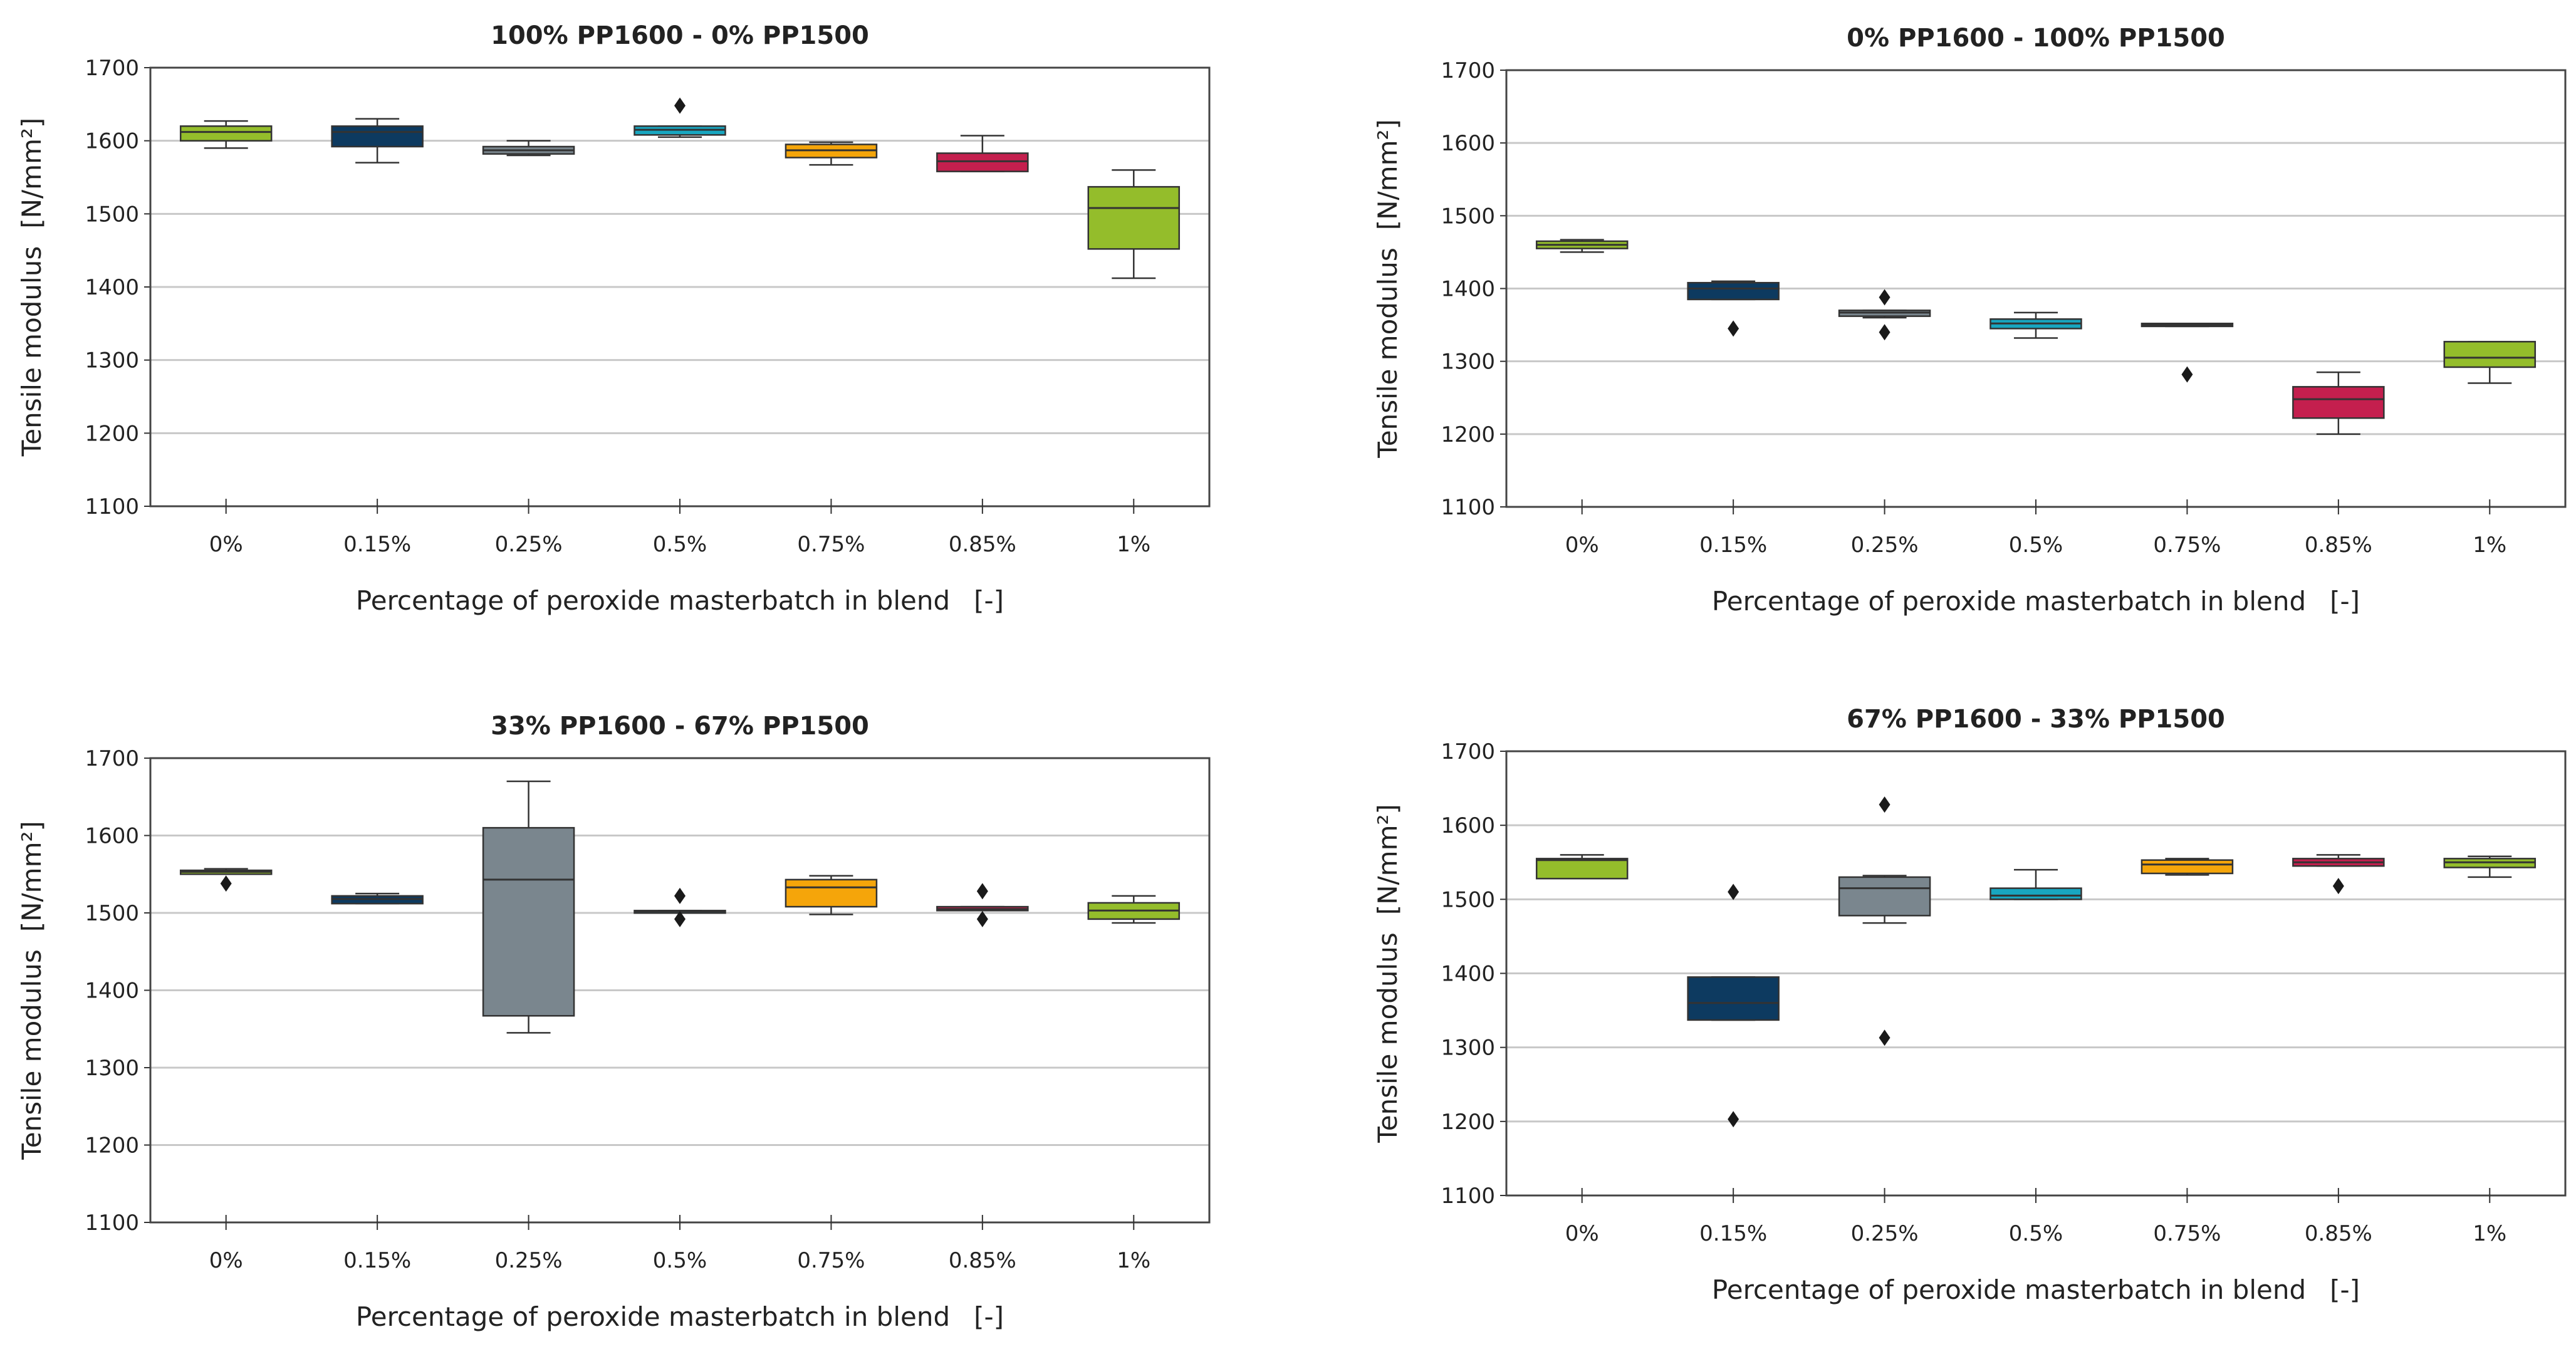 This screenshot has height=1354, width=2576. Describe the element at coordinates (2187, 353) in the screenshot. I see `box-0.75%` at that location.